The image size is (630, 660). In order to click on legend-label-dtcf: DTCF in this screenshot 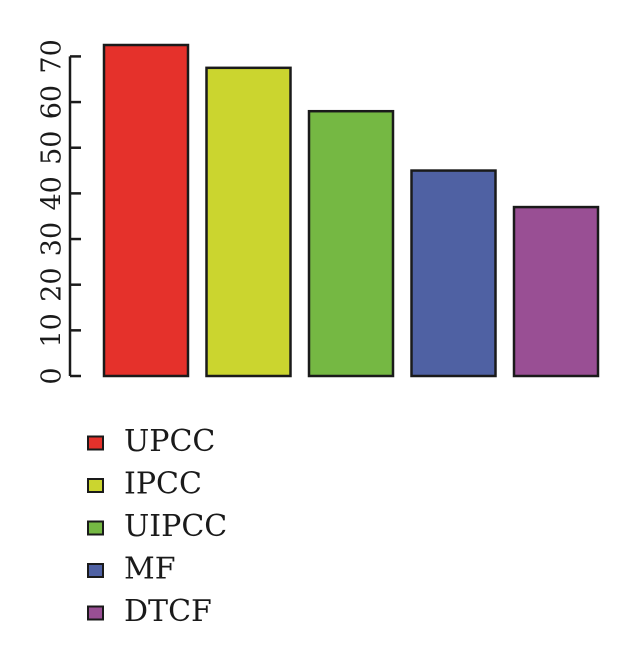, I will do `click(168, 611)`.